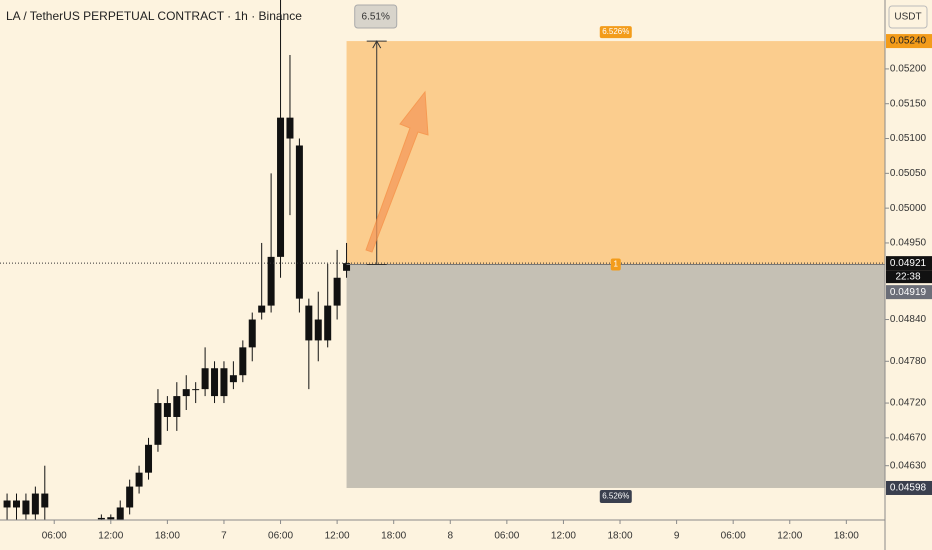  Describe the element at coordinates (377, 44) in the screenshot. I see `measure-arrow` at that location.